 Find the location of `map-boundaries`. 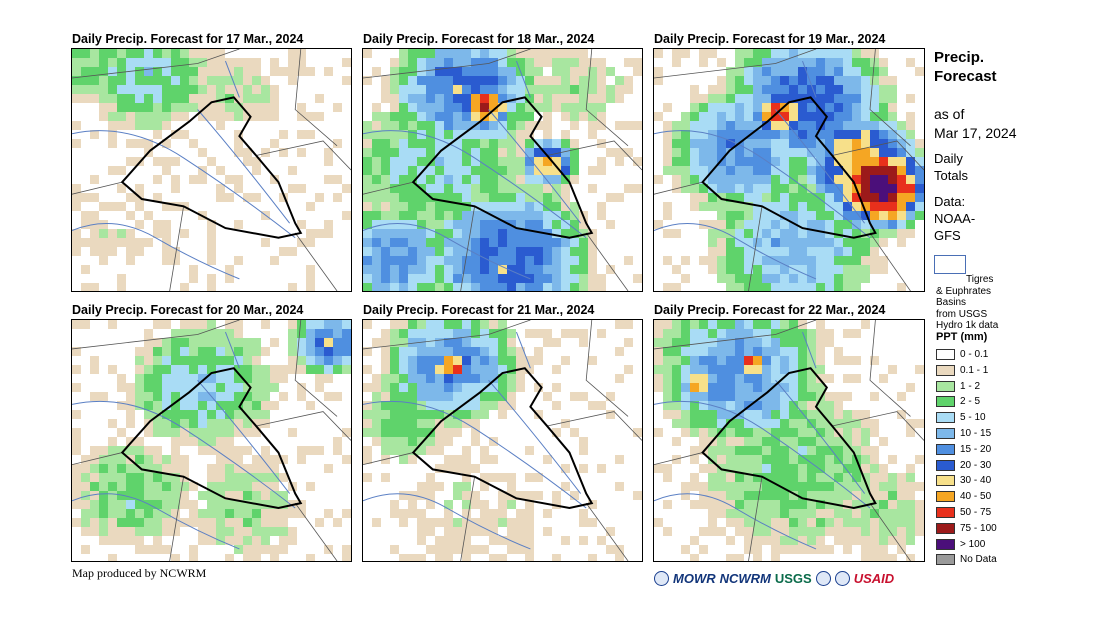

map-boundaries is located at coordinates (502, 170).